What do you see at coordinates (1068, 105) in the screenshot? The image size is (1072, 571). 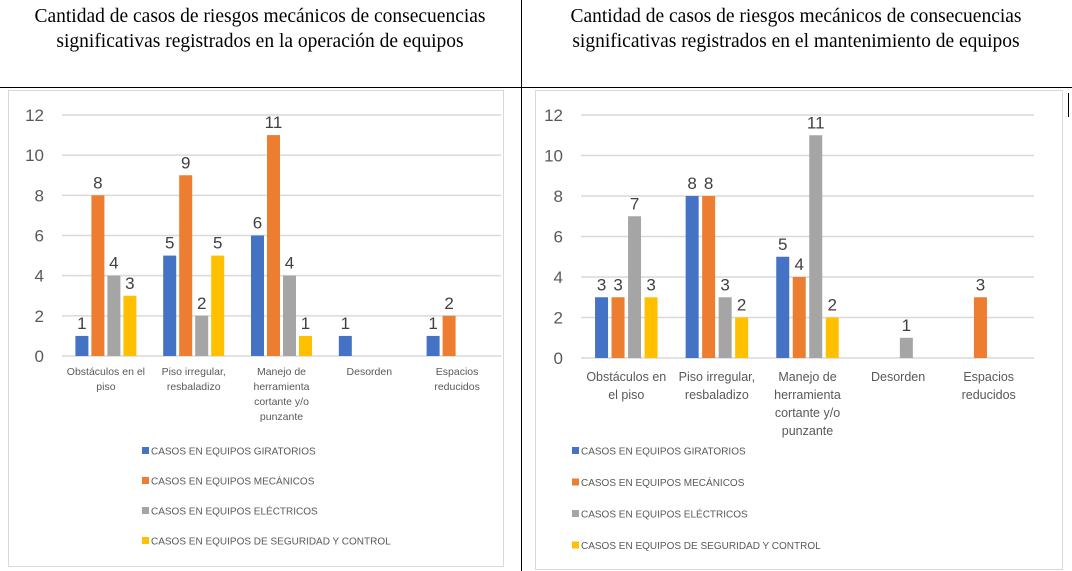 I see `text-cursor` at bounding box center [1068, 105].